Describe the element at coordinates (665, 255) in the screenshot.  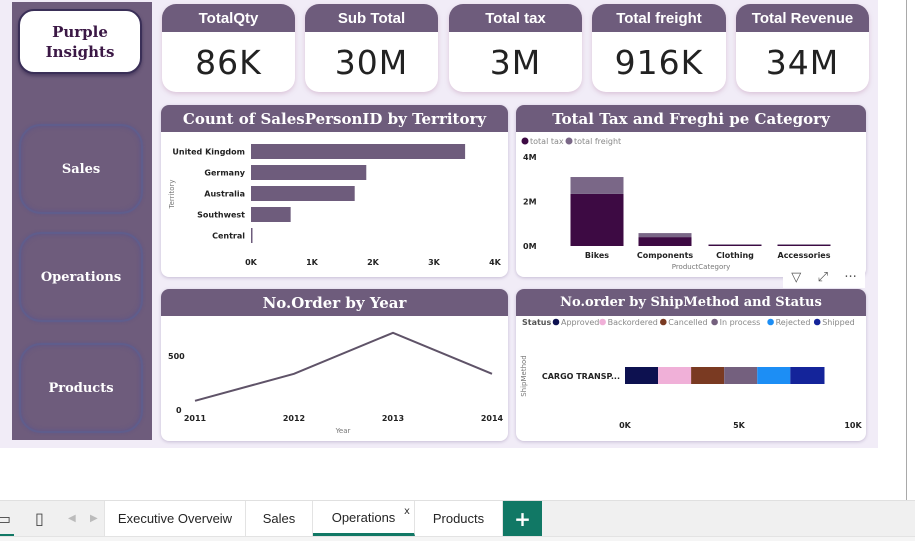
I see `category-label: Components` at that location.